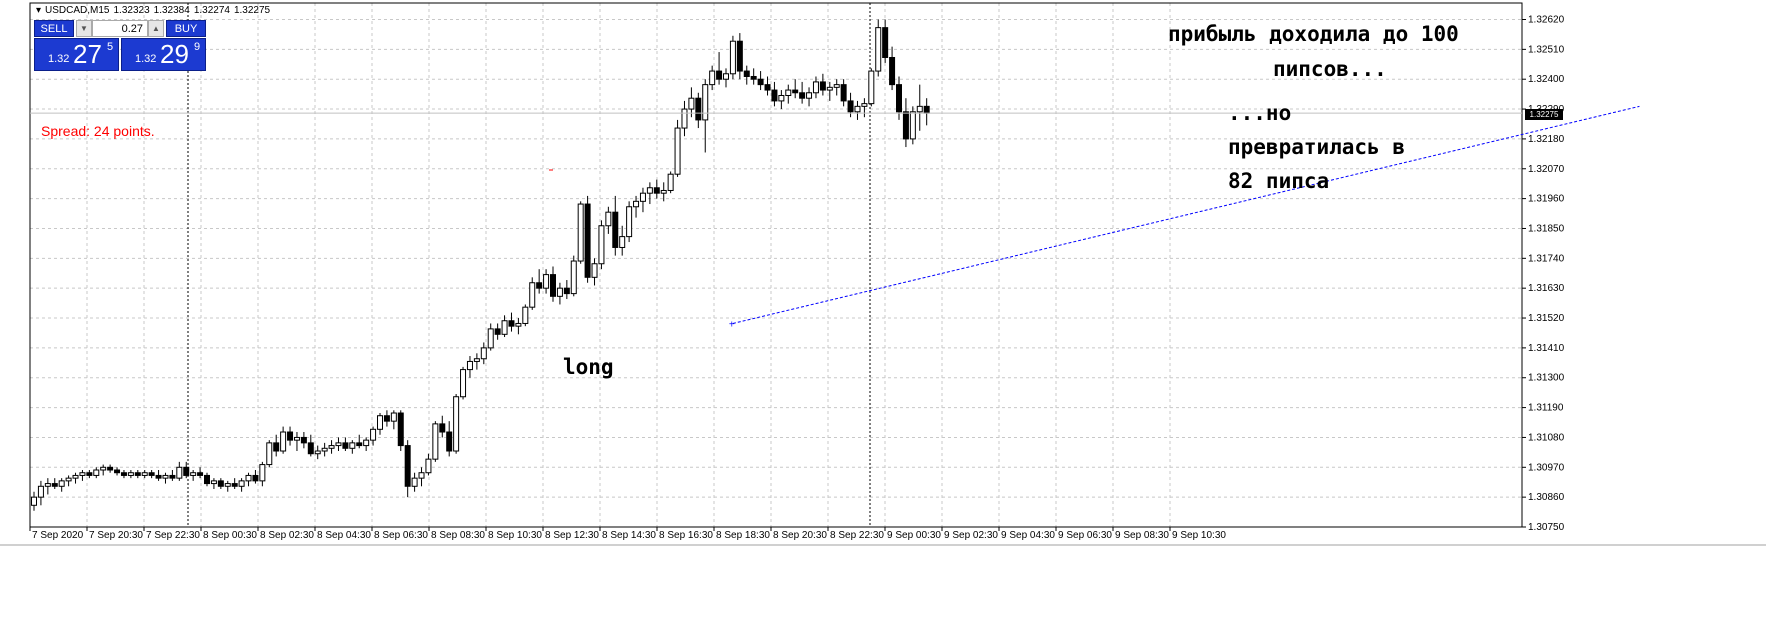  I want to click on lot-increase-icon: ▲, so click(156, 28).